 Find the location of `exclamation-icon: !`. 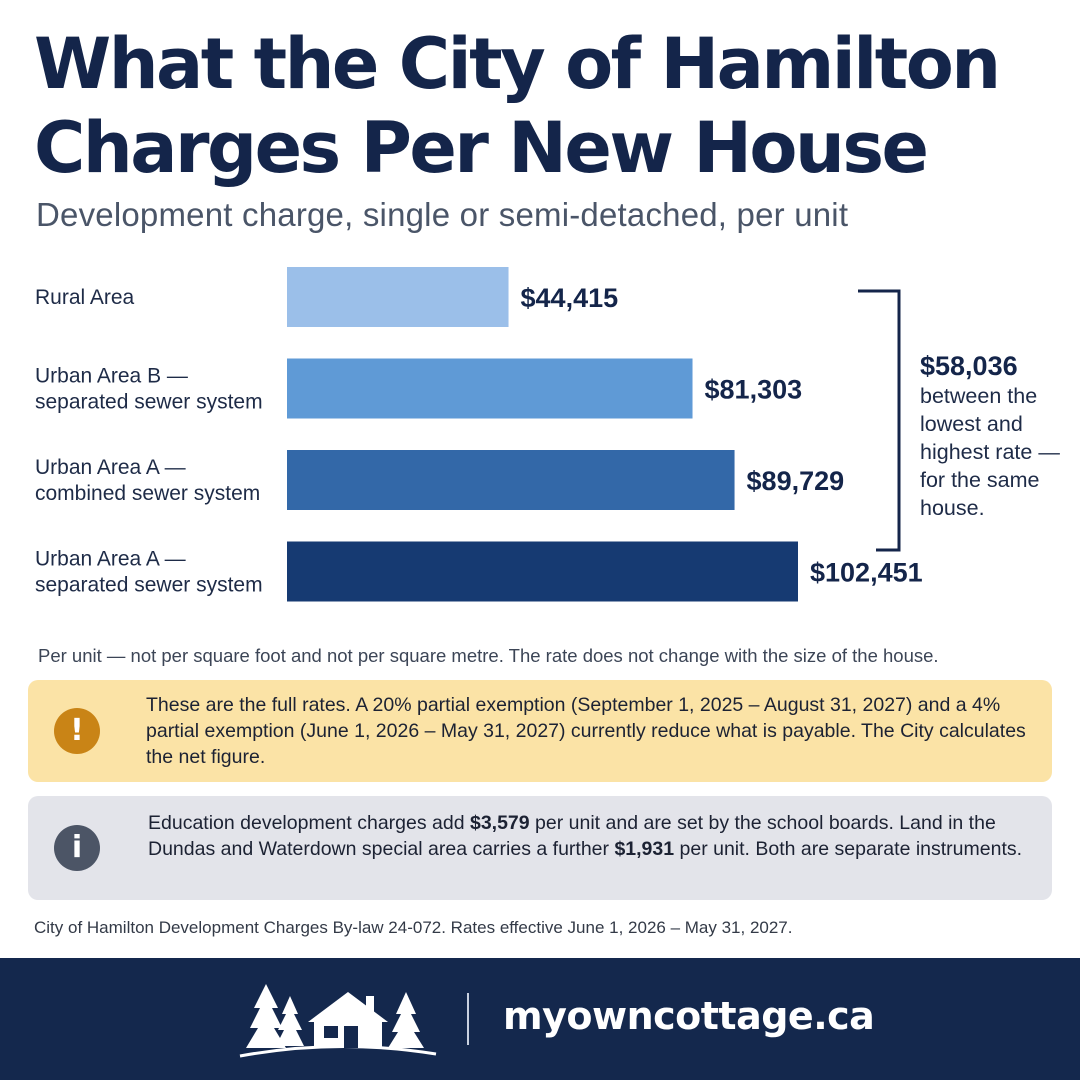

exclamation-icon: ! is located at coordinates (77, 731).